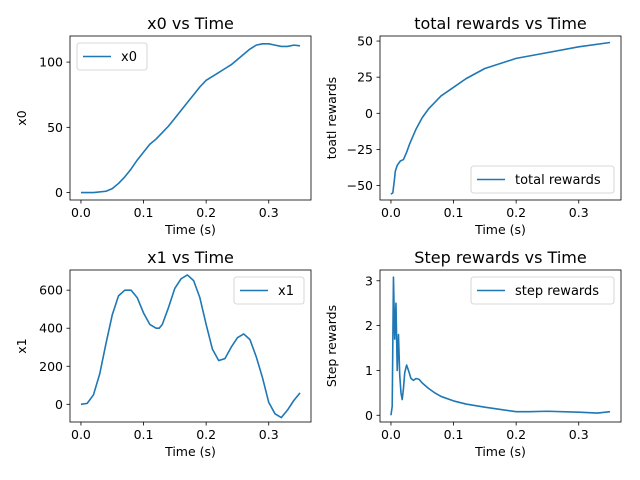  Describe the element at coordinates (59, 404) in the screenshot. I see `x1-ytick-label: 0` at that location.